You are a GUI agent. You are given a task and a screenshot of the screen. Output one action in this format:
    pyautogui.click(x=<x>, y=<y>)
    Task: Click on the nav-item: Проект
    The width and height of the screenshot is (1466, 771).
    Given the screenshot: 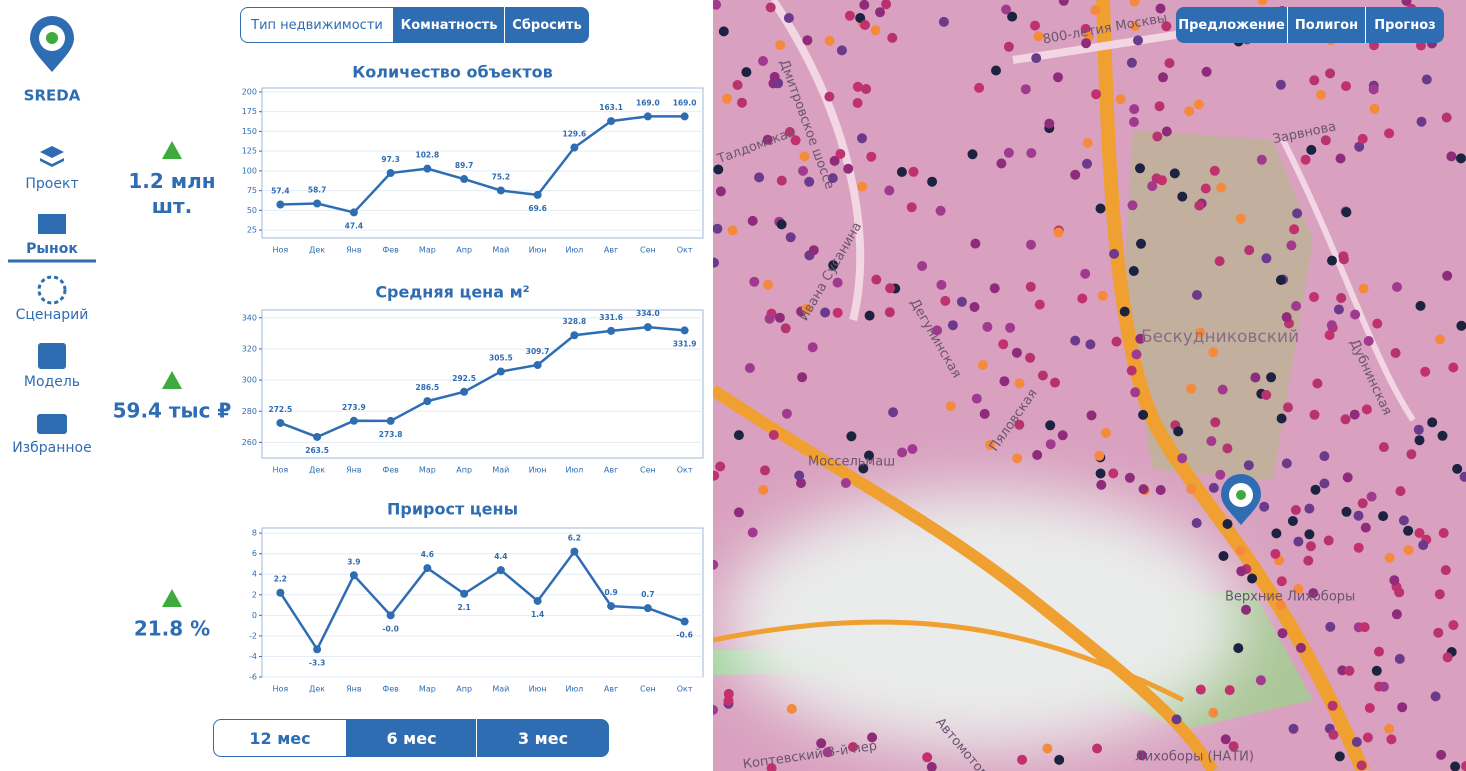 What is the action you would take?
    pyautogui.click(x=51, y=184)
    